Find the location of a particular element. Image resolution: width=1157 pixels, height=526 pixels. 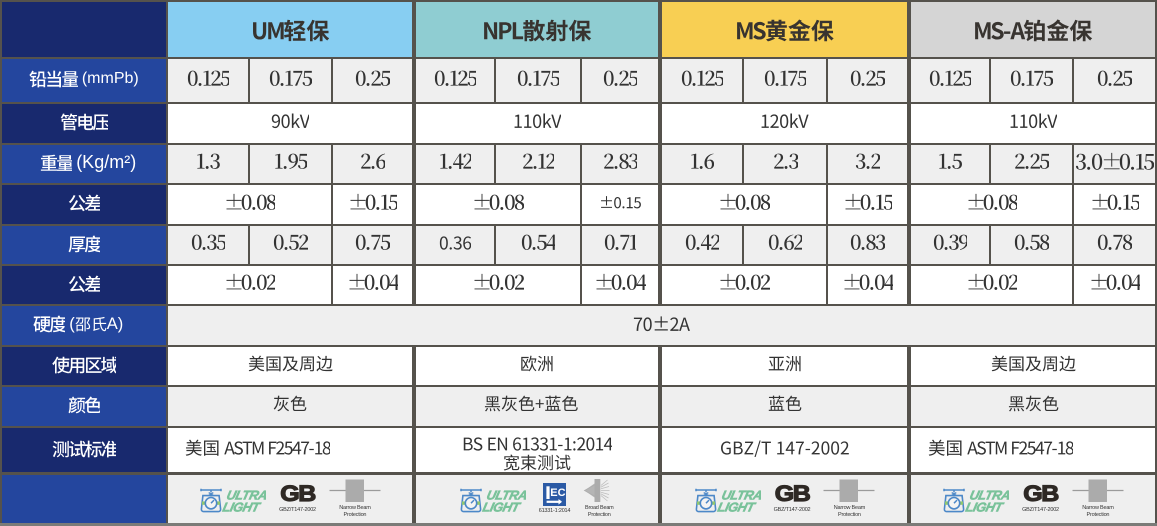

svg-text: EC is located at coordinates (557, 493).